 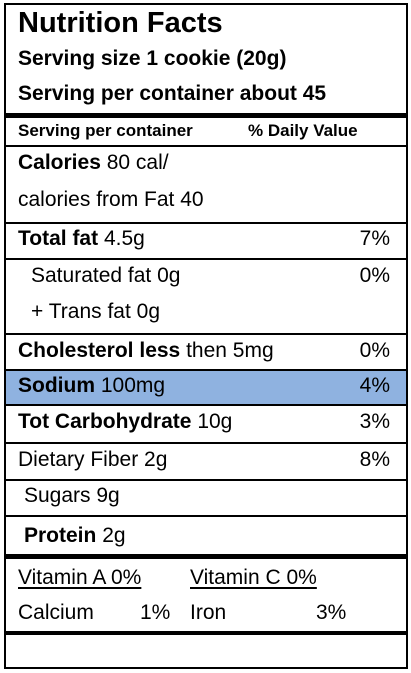 What do you see at coordinates (374, 238) in the screenshot?
I see `total-fat-dv: 7%` at bounding box center [374, 238].